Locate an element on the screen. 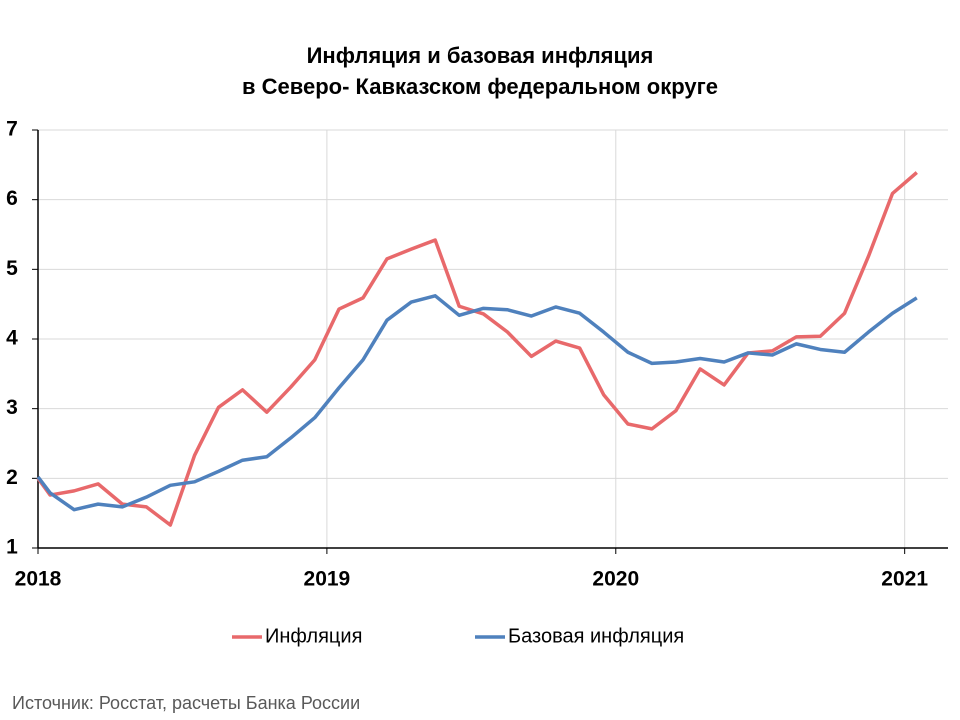 Image resolution: width=960 pixels, height=720 pixels. chart-title: в Северо- Кавказском федеральном округе is located at coordinates (480, 86).